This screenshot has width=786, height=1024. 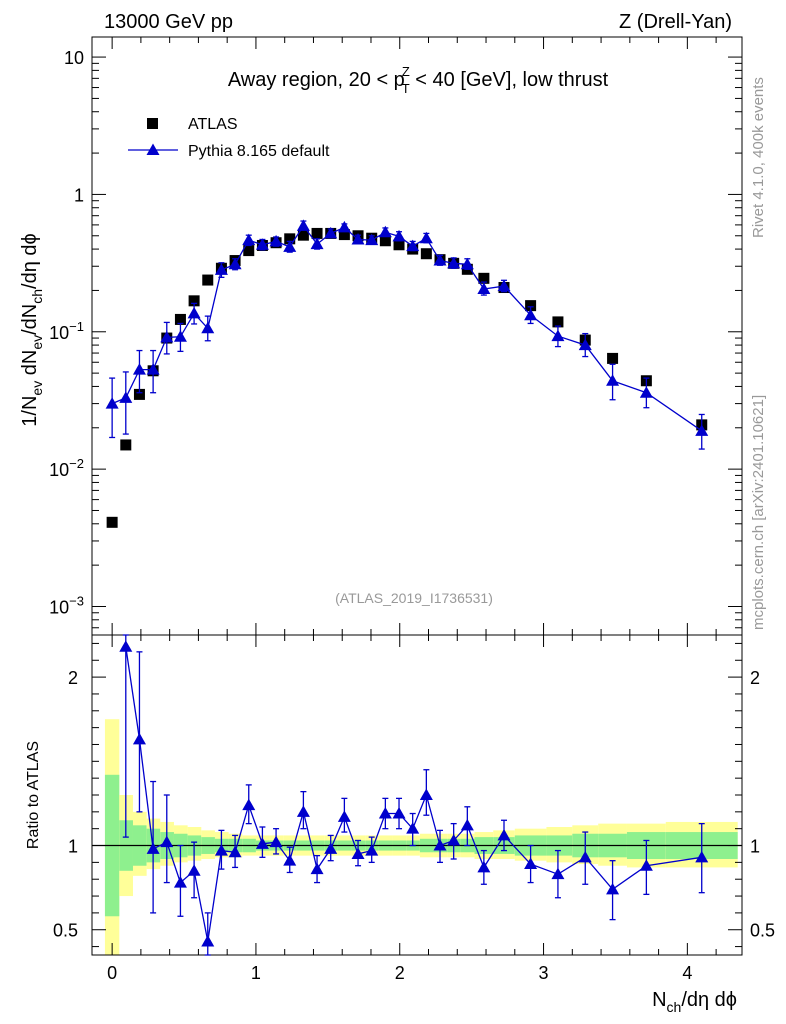 I want to click on energy-label: 13000 GeV pp, so click(x=168, y=22).